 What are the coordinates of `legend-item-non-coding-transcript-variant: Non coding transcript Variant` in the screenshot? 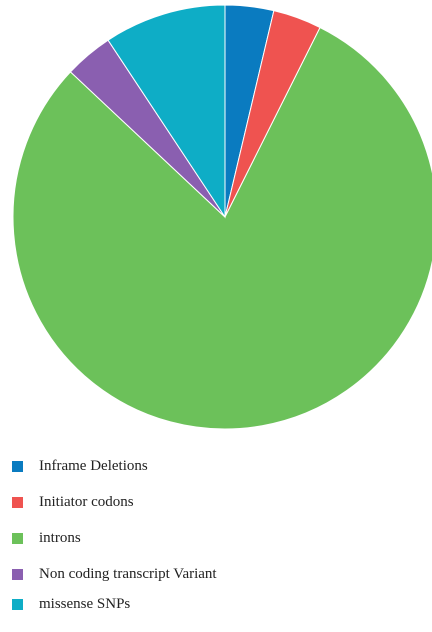 It's located at (217, 574).